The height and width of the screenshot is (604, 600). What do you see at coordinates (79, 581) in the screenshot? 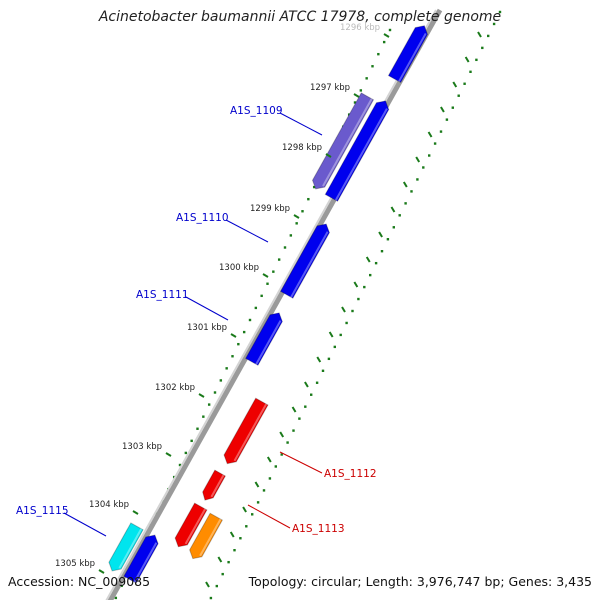
I see `accession-label: Accession: NC_009085` at bounding box center [79, 581].